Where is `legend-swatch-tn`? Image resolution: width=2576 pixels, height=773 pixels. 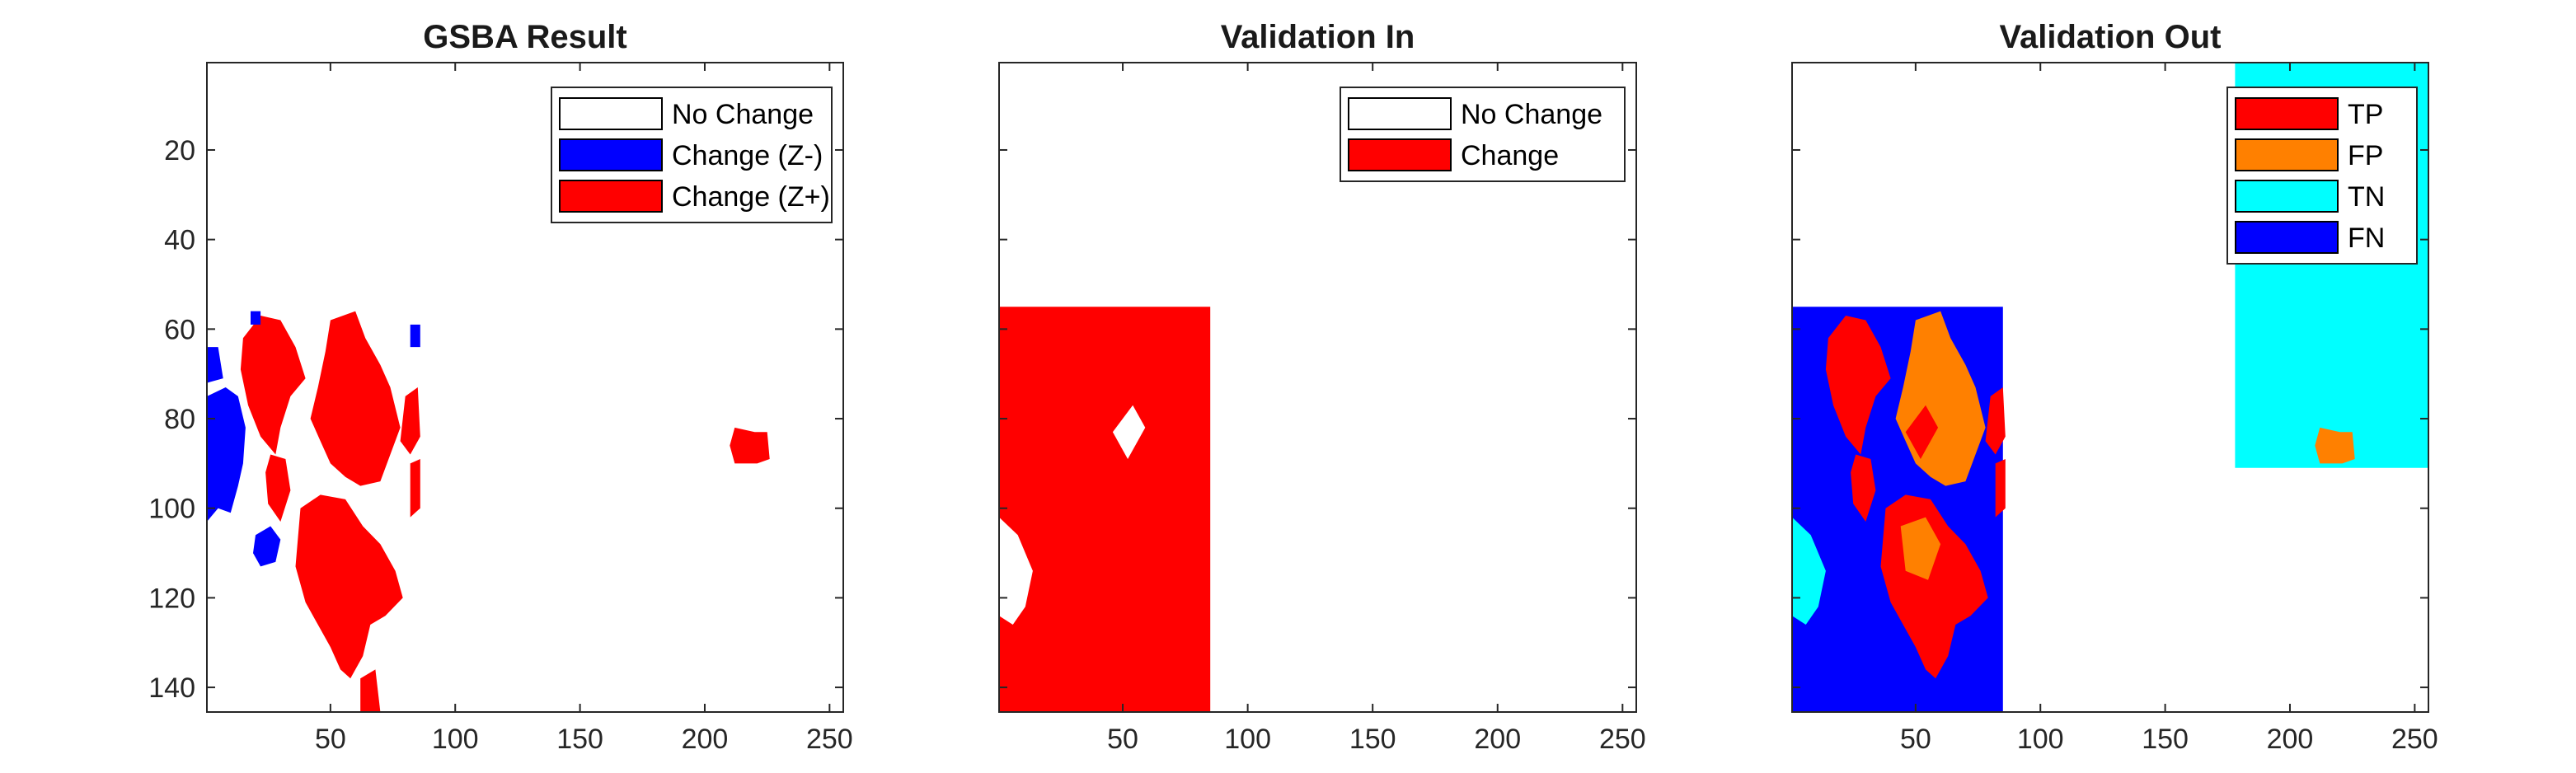
legend-swatch-tn is located at coordinates (2287, 196).